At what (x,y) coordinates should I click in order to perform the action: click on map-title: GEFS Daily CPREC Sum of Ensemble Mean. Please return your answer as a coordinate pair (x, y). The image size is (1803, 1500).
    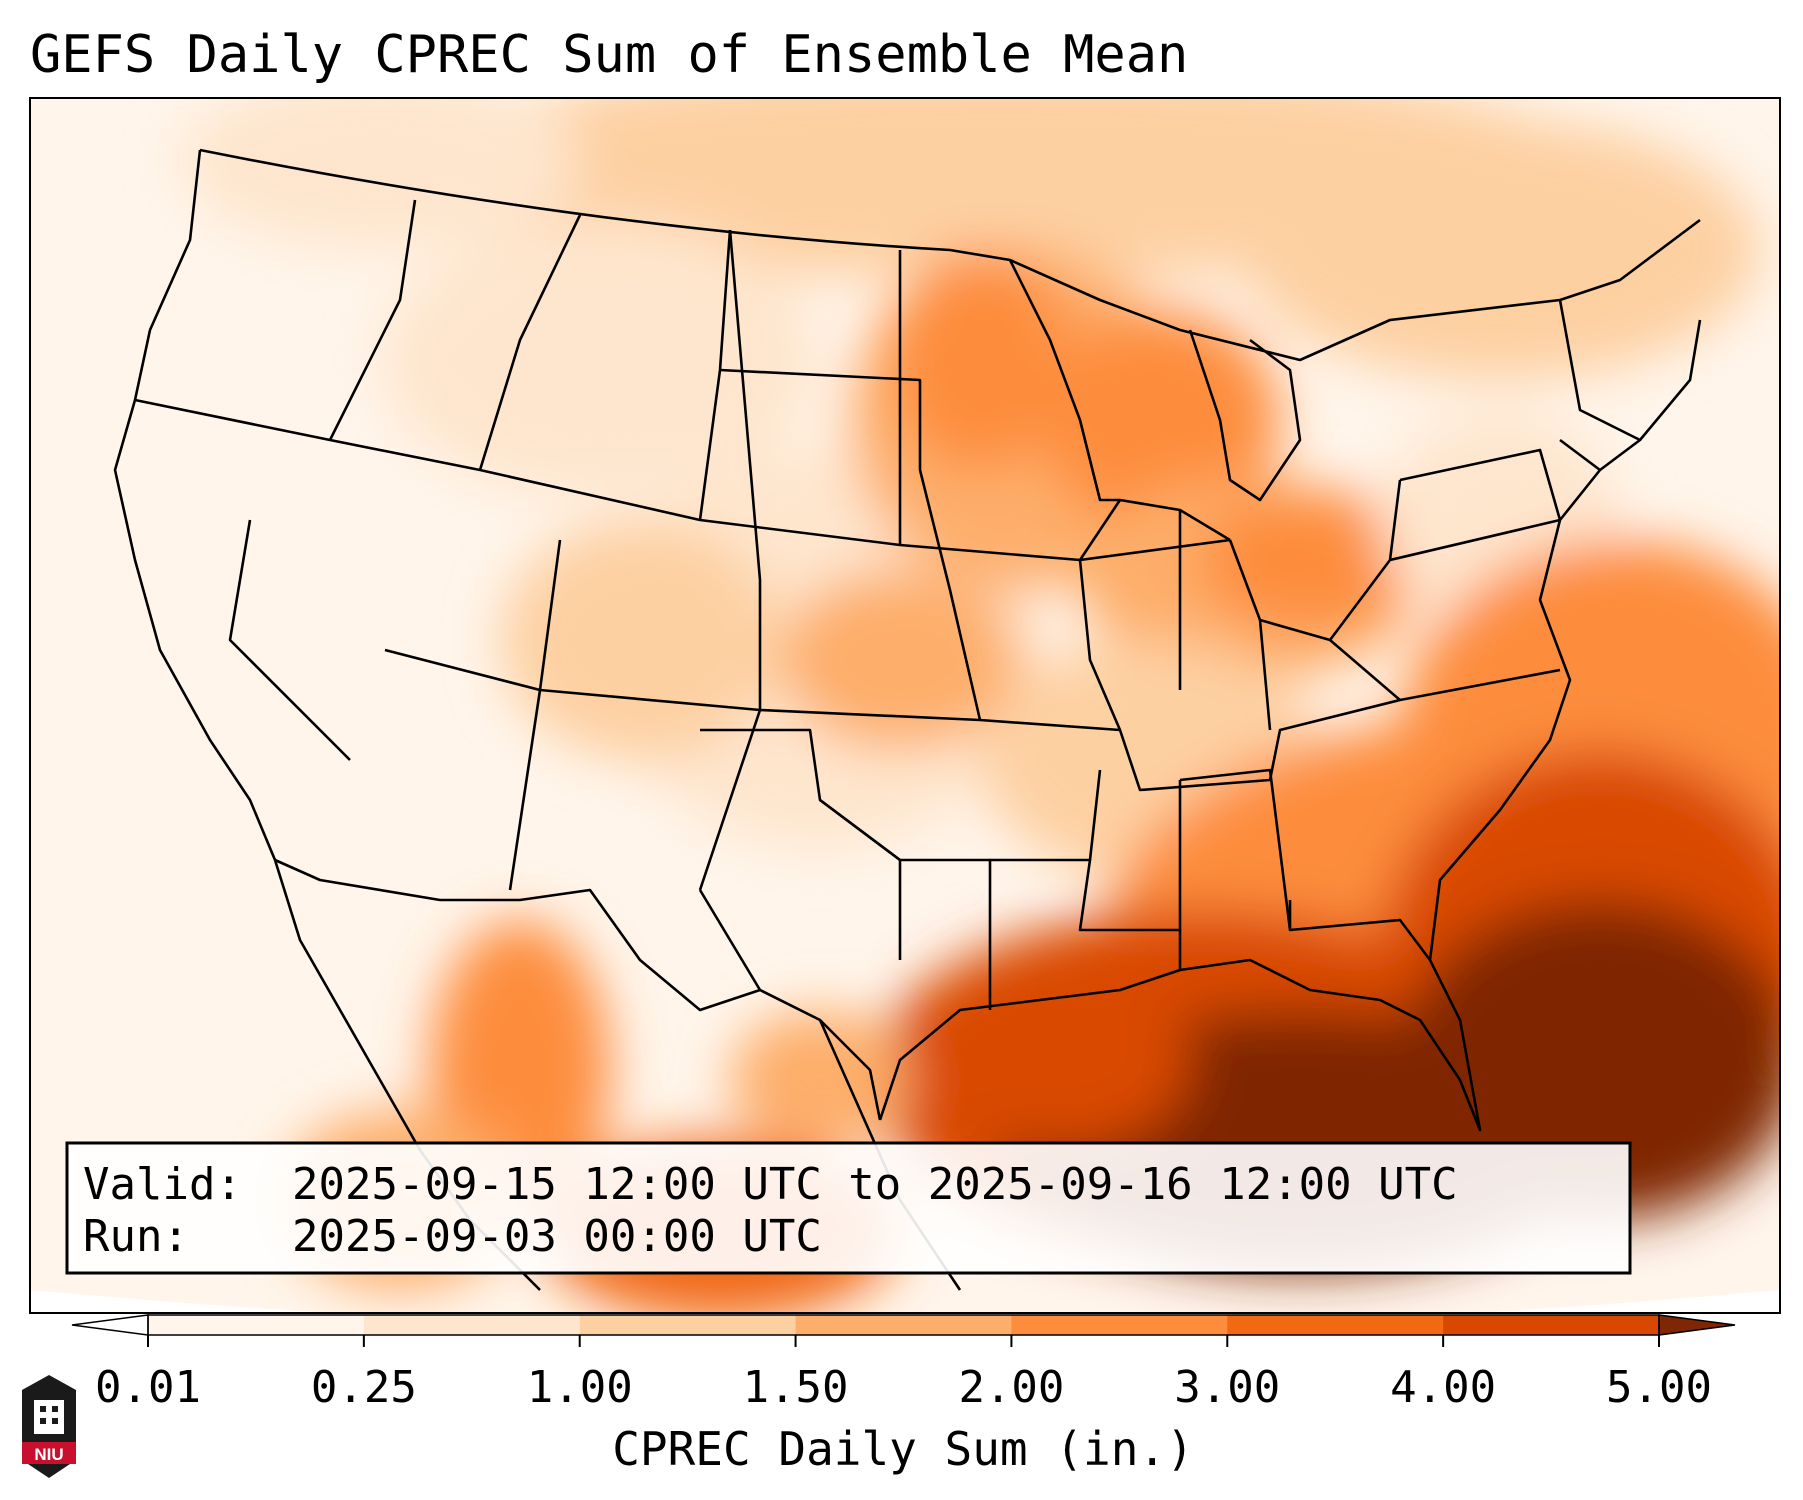
    Looking at the image, I should click on (609, 55).